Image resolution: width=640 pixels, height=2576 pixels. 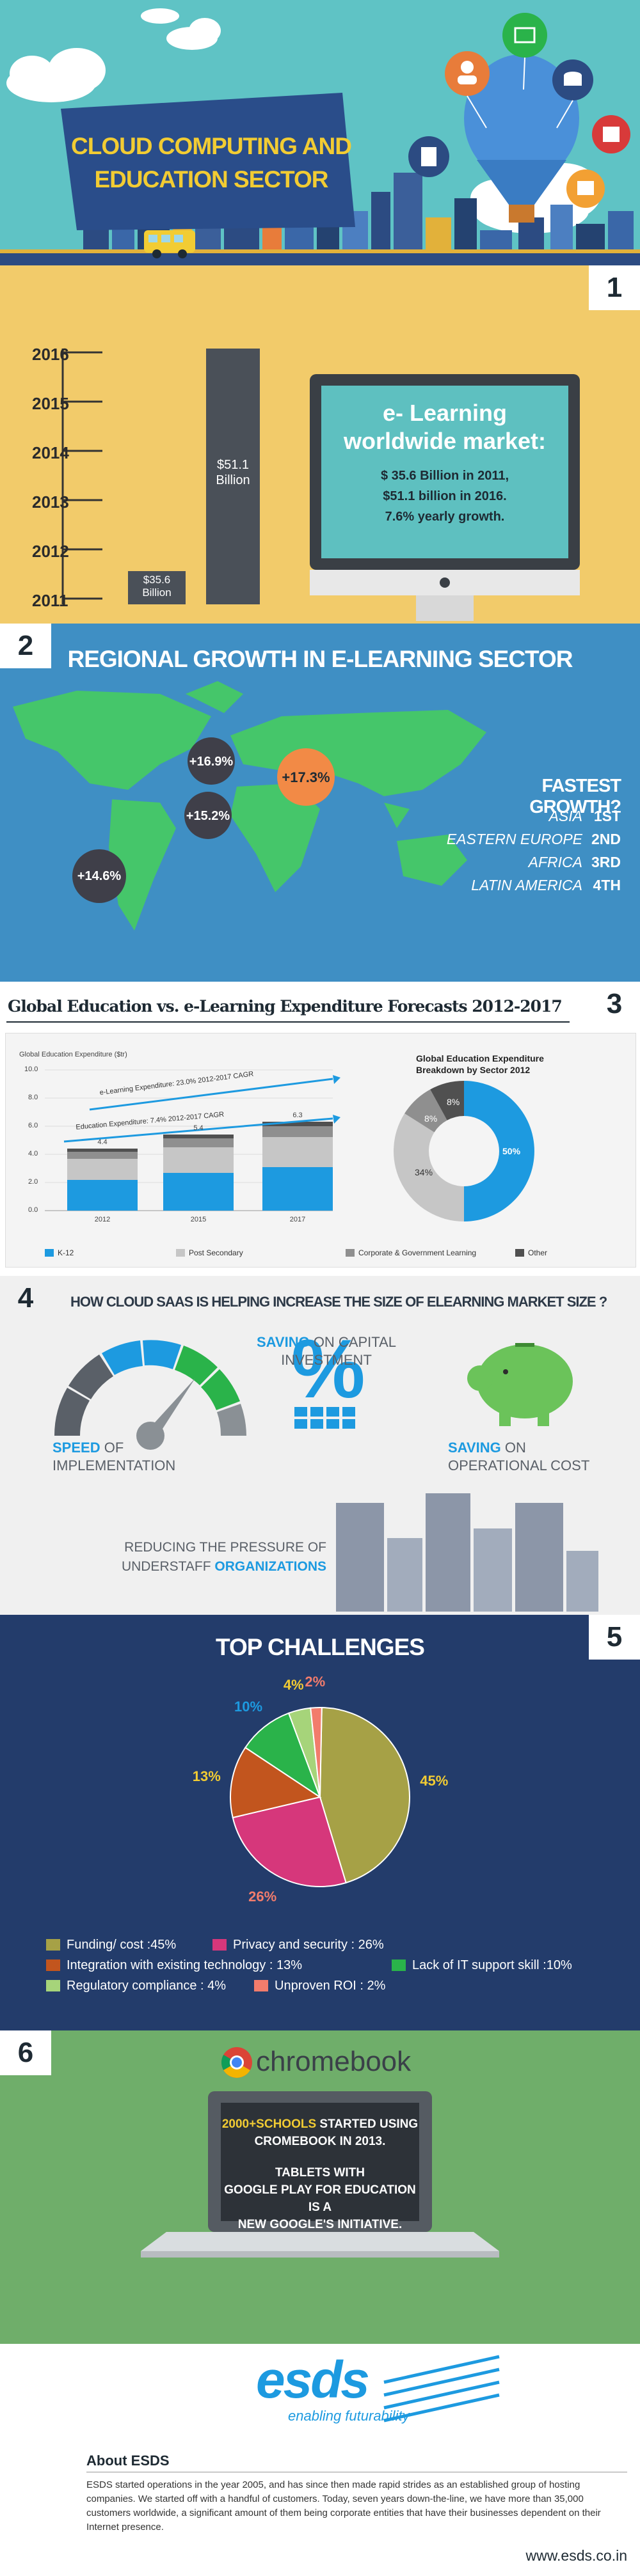 I want to click on bar-2011, so click(x=157, y=587).